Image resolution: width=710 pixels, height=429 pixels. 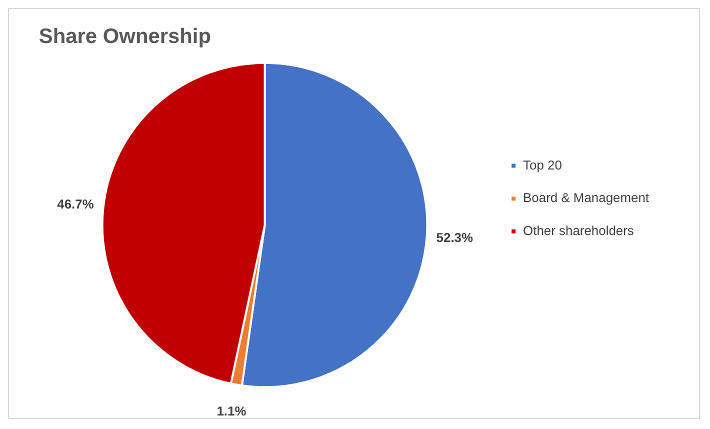 I want to click on legend-label: Other shareholders, so click(x=578, y=230).